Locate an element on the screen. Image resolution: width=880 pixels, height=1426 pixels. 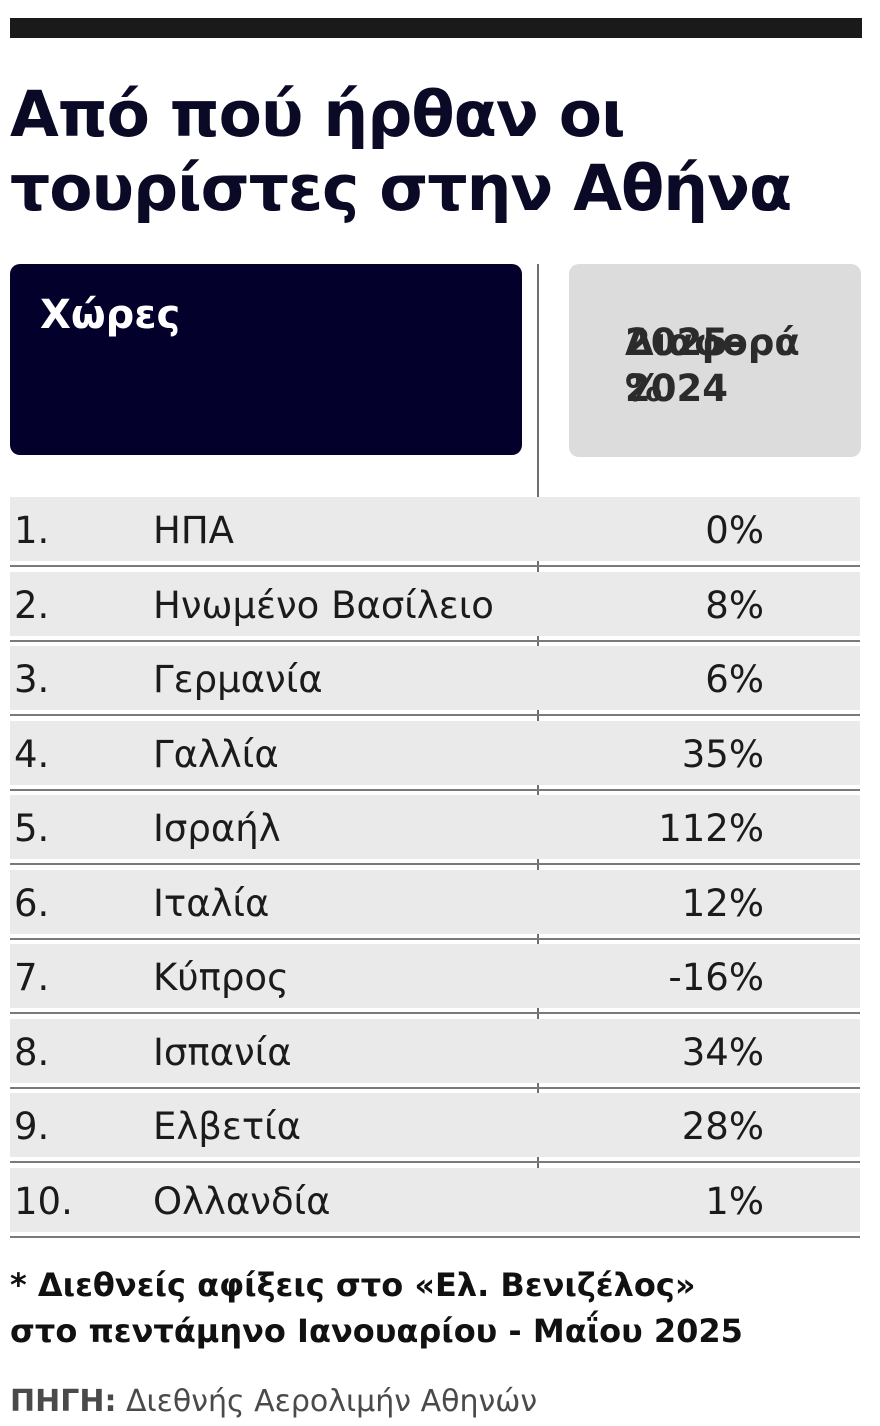
source-credit: ΠΗΓΗ: Διεθνής Αερολιμήν Αθηνών is located at coordinates (273, 1401).